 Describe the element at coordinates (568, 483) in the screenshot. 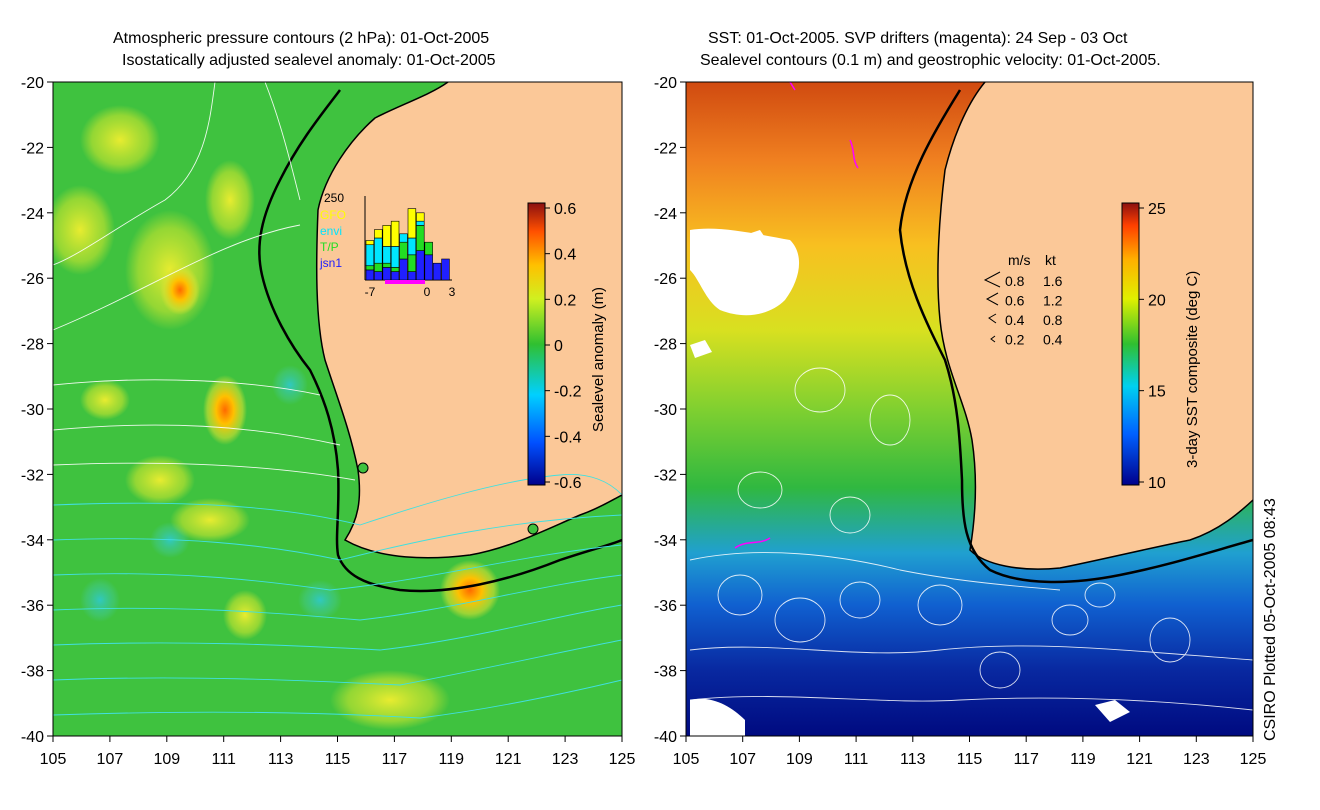

I see `colorbar-tick-label: -0.6` at that location.